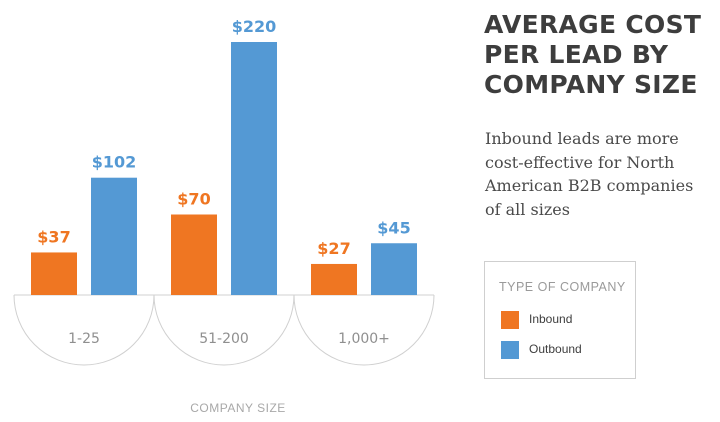 The width and height of the screenshot is (720, 422). What do you see at coordinates (551, 319) in the screenshot?
I see `legend-label-inbound: Inbound` at bounding box center [551, 319].